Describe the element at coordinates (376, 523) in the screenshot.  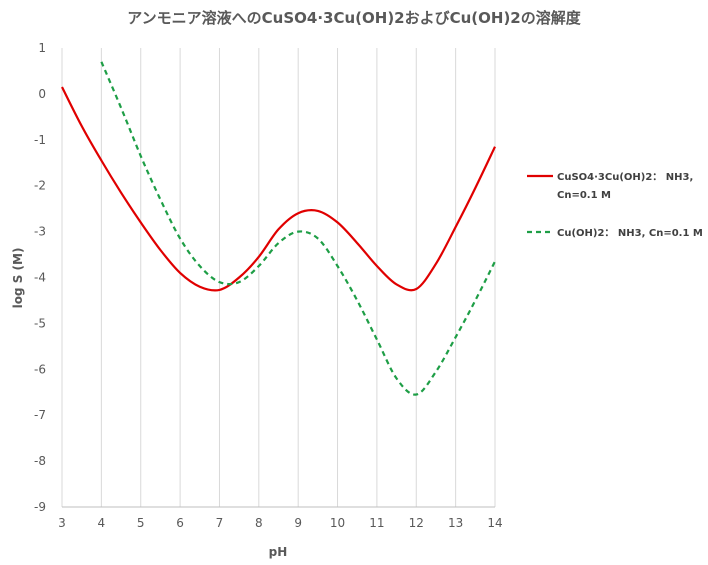
I see `x-tick-label: 11` at that location.